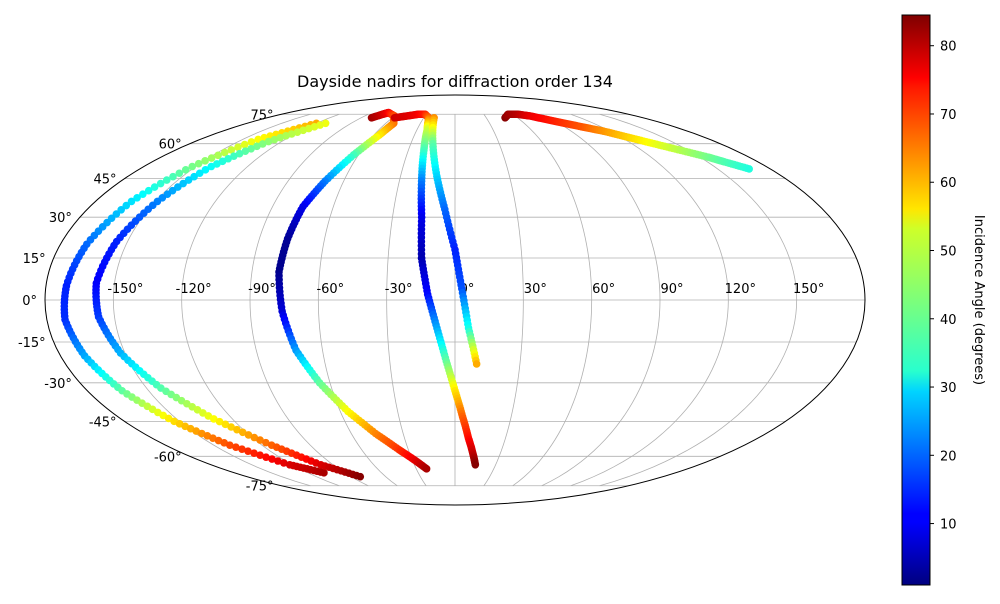  I want to click on colorbar-tick-label: 80, so click(948, 47).